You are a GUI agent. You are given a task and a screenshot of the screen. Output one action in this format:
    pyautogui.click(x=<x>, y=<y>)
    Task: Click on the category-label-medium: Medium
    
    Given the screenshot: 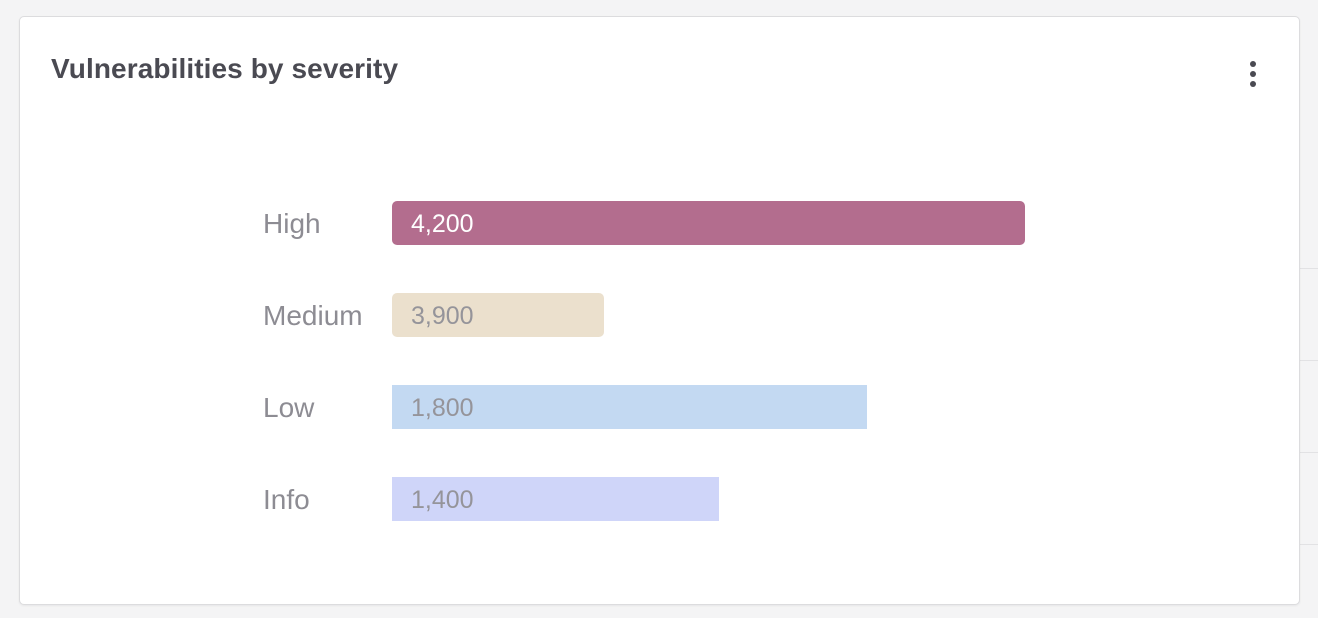 What is the action you would take?
    pyautogui.click(x=313, y=315)
    